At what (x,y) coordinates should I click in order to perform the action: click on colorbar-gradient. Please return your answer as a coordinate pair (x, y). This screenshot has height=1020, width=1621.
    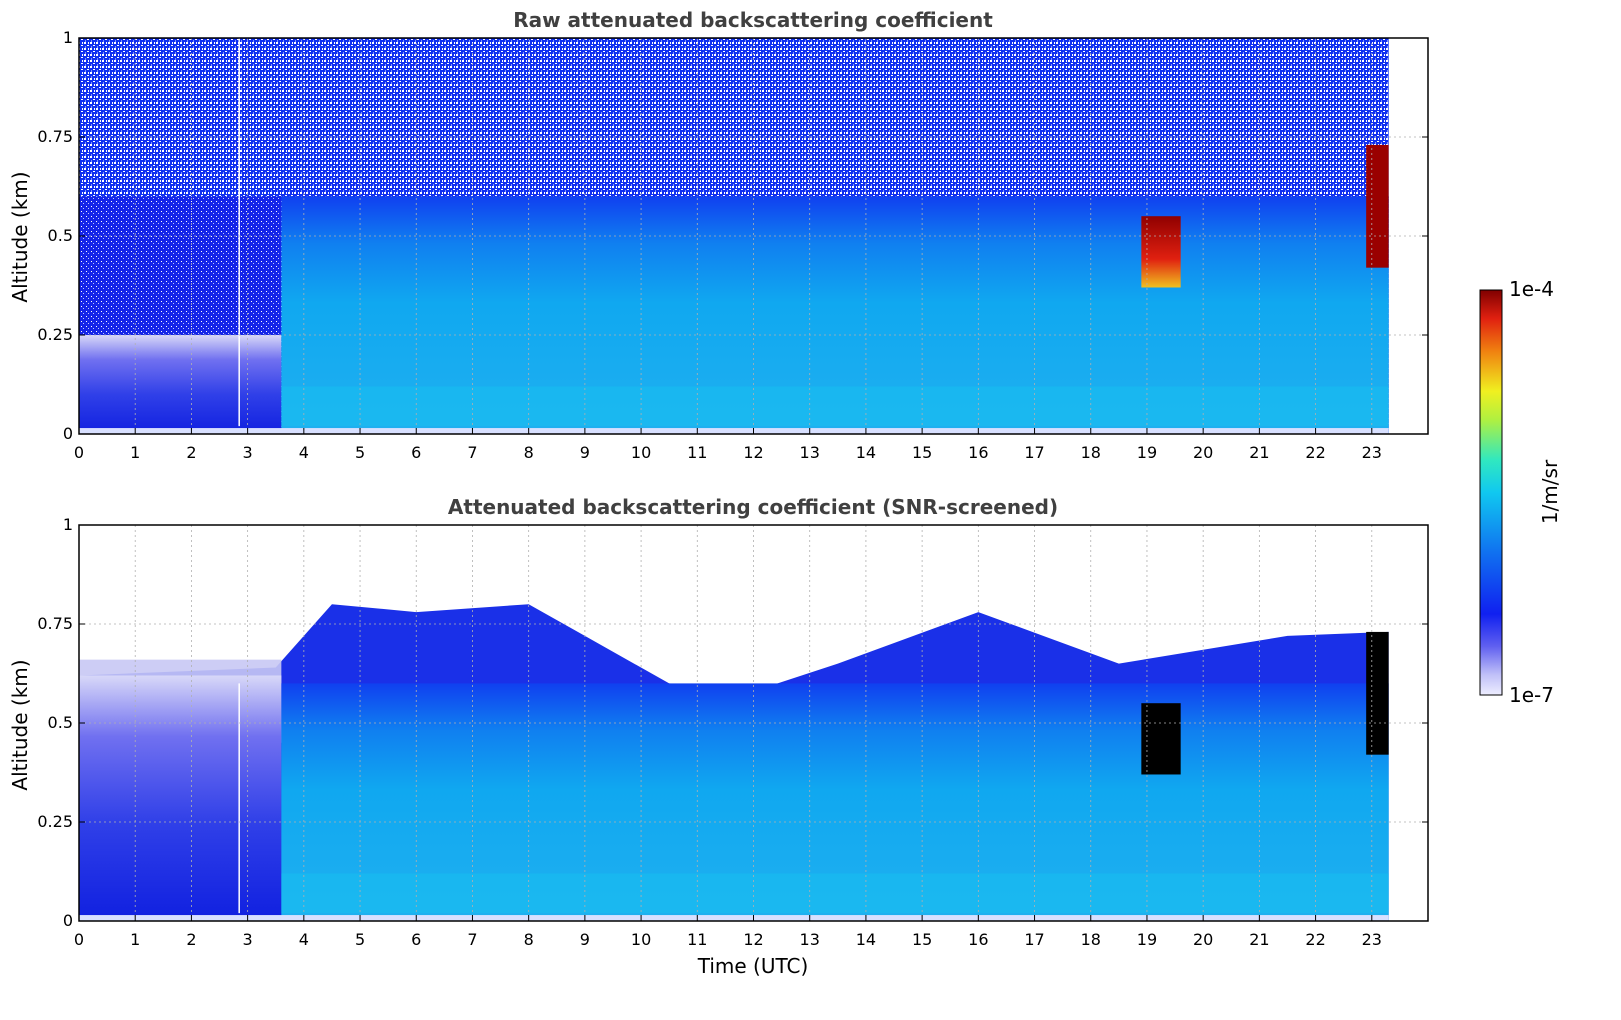
    Looking at the image, I should click on (1491, 492).